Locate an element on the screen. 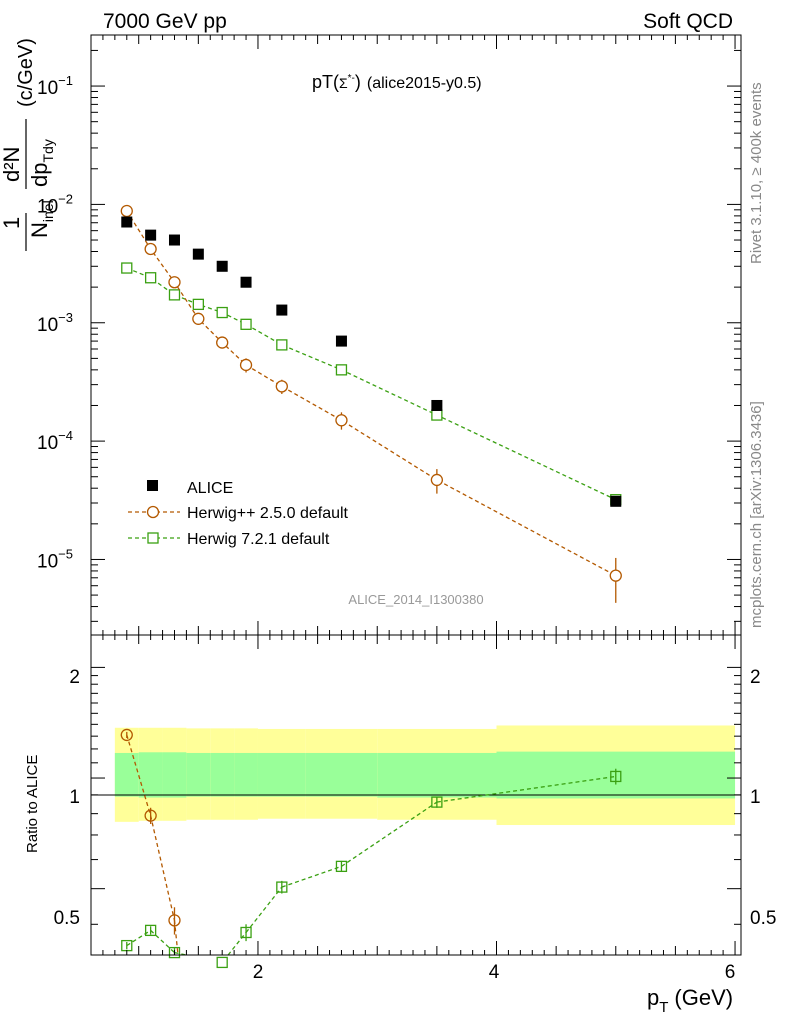 The height and width of the screenshot is (1024, 786). svg-text: d²N is located at coordinates (12, 164).